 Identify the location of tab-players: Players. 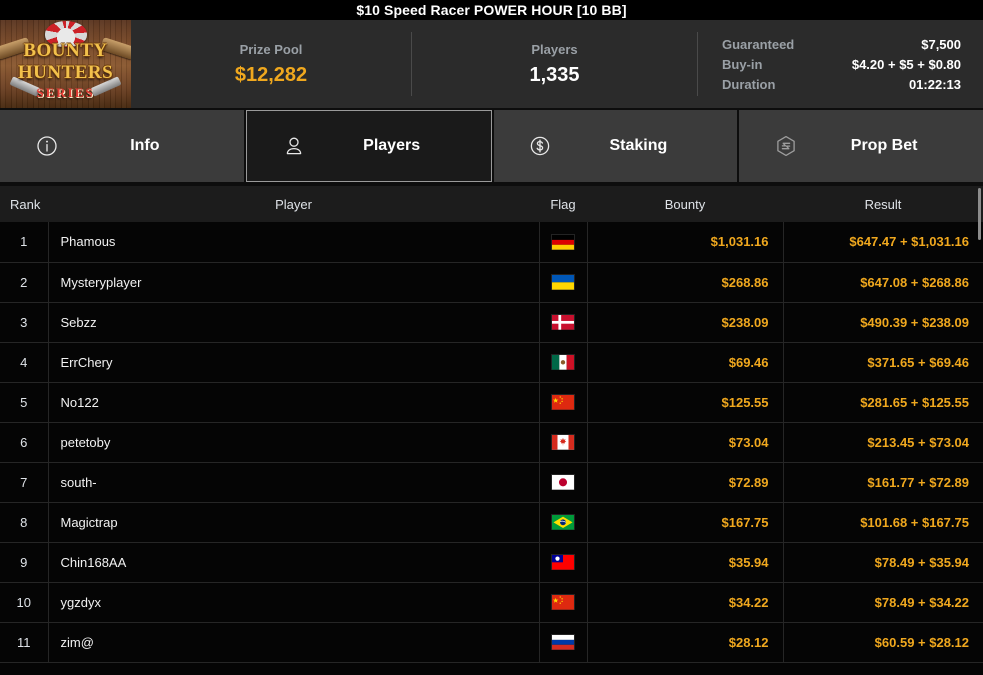
(368, 146).